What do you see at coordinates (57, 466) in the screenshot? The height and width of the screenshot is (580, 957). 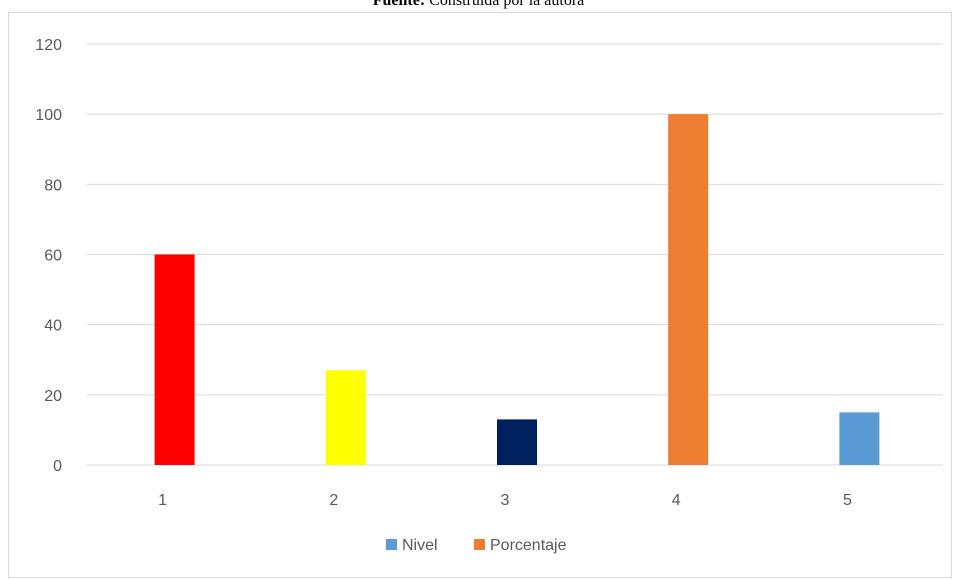 I see `y-tick-label: 0` at bounding box center [57, 466].